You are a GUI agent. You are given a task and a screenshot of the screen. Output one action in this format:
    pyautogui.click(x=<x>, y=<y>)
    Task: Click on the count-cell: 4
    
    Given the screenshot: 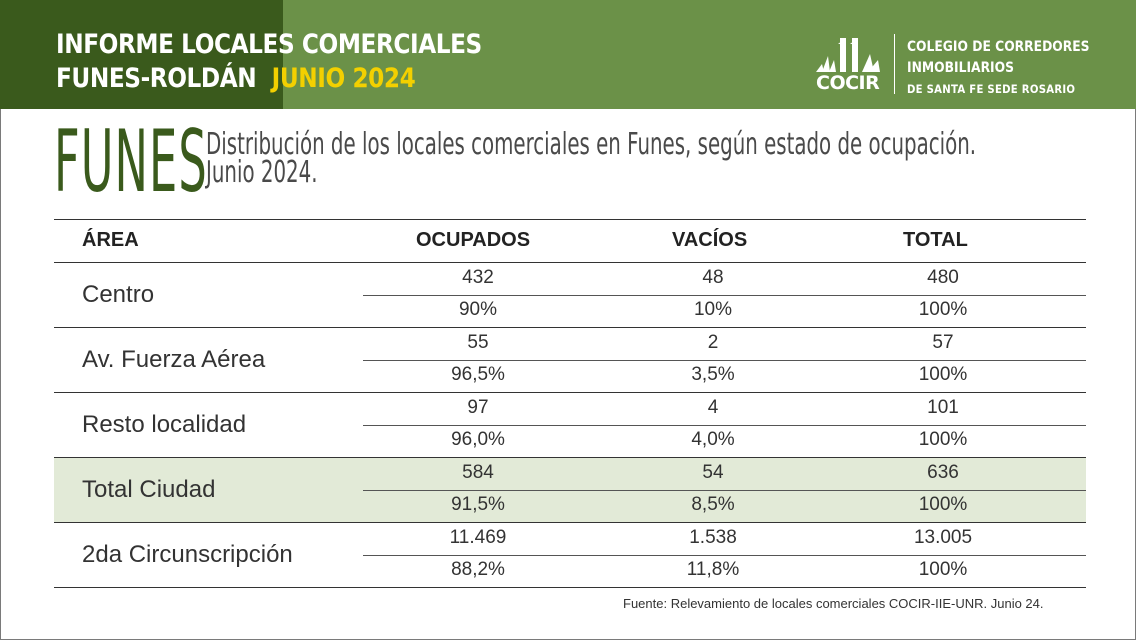 What is the action you would take?
    pyautogui.click(x=713, y=407)
    